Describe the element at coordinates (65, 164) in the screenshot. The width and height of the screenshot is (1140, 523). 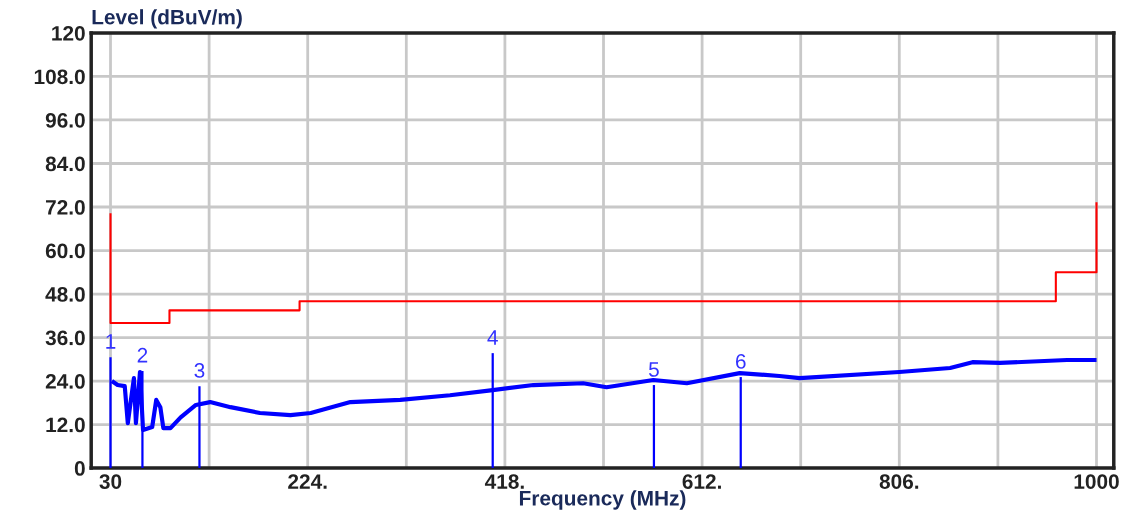
I see `y-tick-label: 84.0` at that location.